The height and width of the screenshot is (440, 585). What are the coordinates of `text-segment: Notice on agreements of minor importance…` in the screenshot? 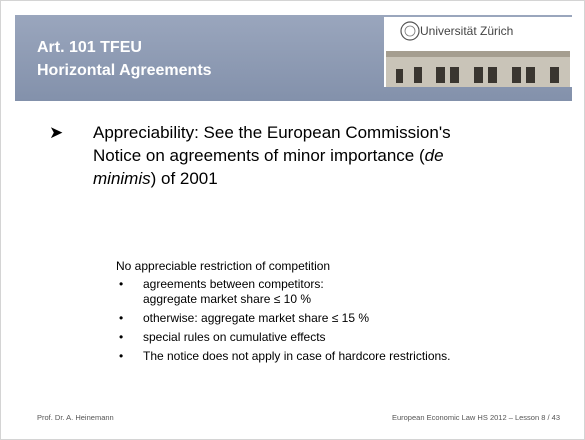 It's located at (259, 155).